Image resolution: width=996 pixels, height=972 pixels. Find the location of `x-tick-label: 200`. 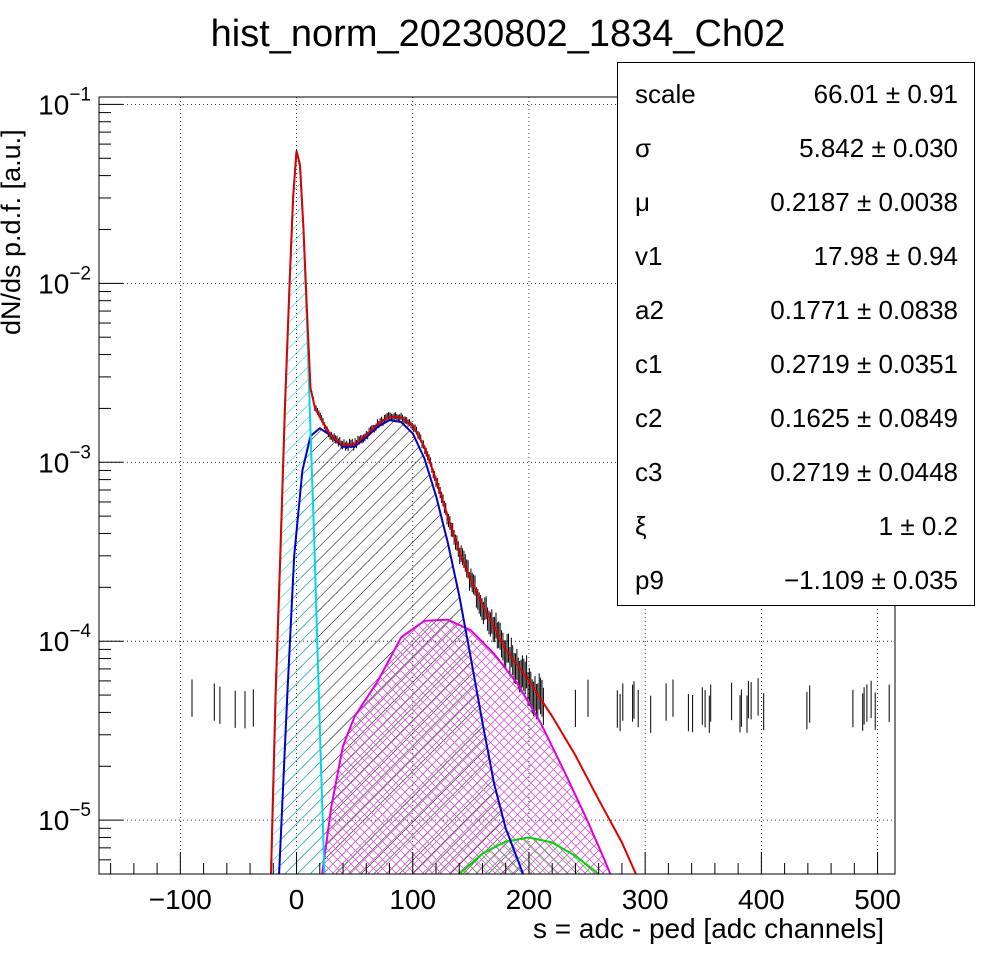

x-tick-label: 200 is located at coordinates (529, 899).